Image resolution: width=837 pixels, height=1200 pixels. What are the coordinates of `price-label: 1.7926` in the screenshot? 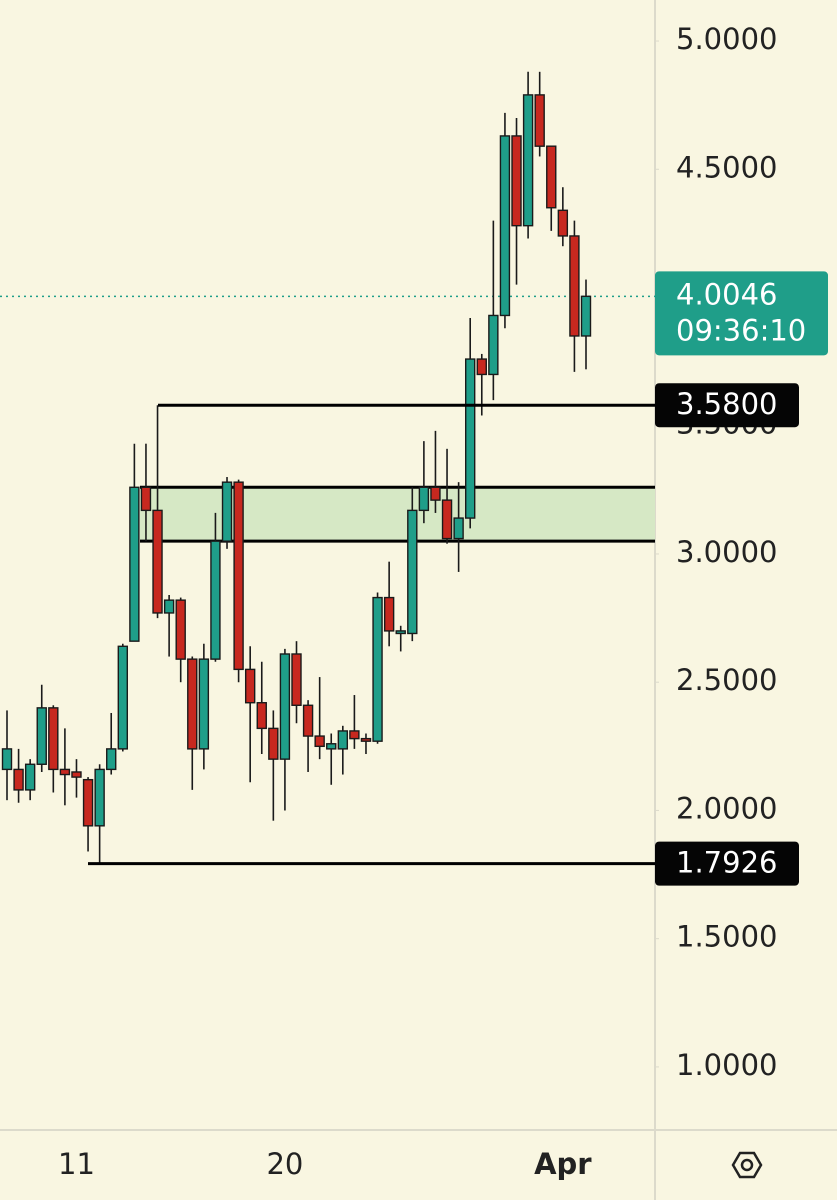 It's located at (726, 863).